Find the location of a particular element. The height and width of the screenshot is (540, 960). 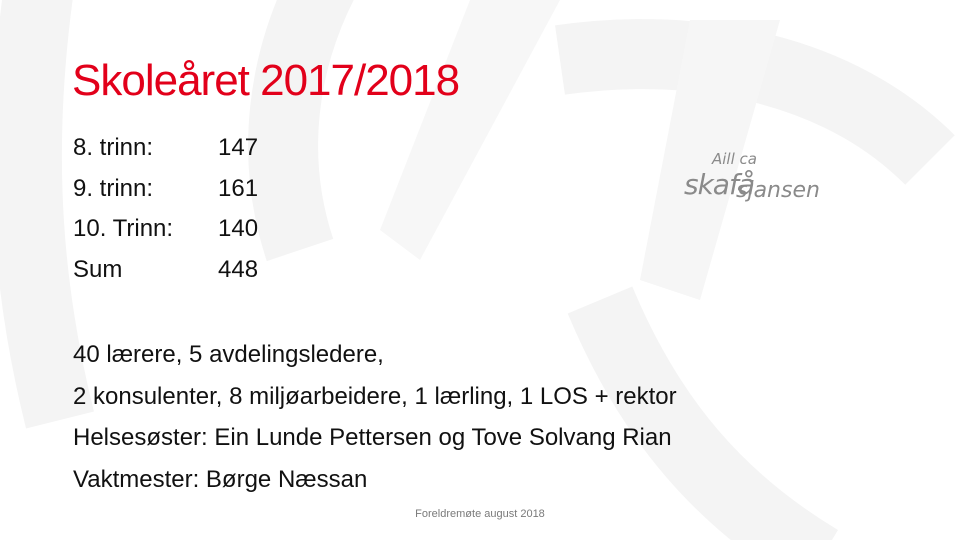

enrollment-label: 8. trinn: is located at coordinates (113, 147).